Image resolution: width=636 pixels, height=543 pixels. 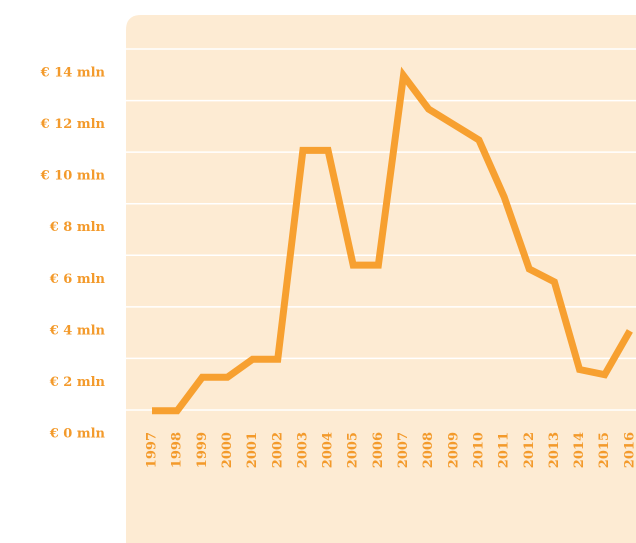 What do you see at coordinates (177, 450) in the screenshot?
I see `x-tick-label: 1998` at bounding box center [177, 450].